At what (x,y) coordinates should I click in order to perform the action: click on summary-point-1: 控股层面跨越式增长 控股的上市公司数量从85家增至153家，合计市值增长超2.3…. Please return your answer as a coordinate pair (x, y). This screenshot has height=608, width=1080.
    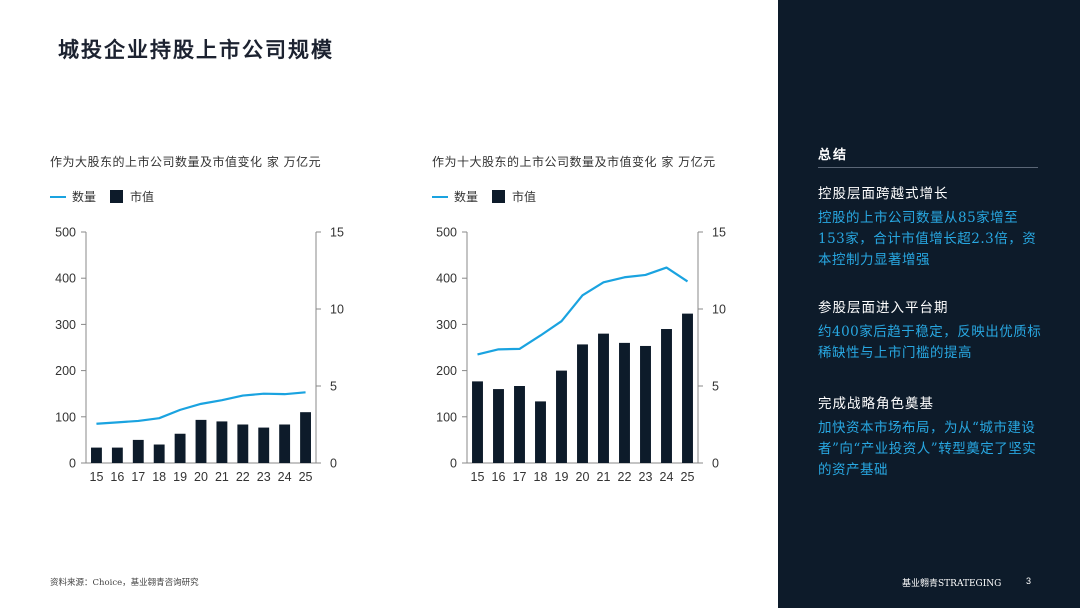
    Looking at the image, I should click on (930, 226).